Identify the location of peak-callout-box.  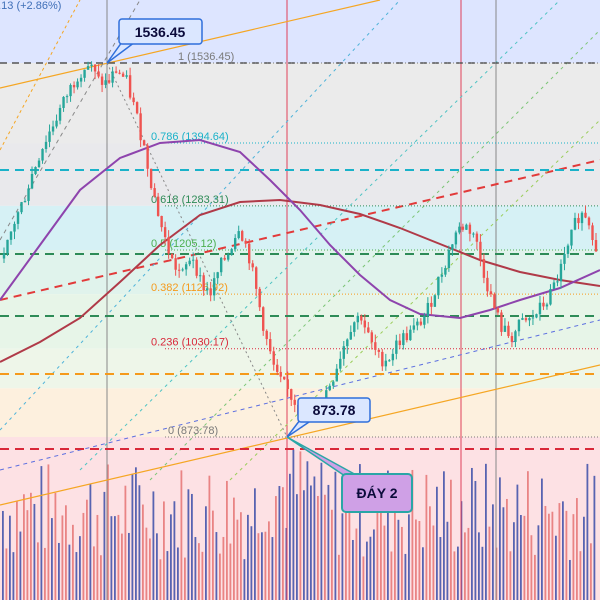
(160, 31).